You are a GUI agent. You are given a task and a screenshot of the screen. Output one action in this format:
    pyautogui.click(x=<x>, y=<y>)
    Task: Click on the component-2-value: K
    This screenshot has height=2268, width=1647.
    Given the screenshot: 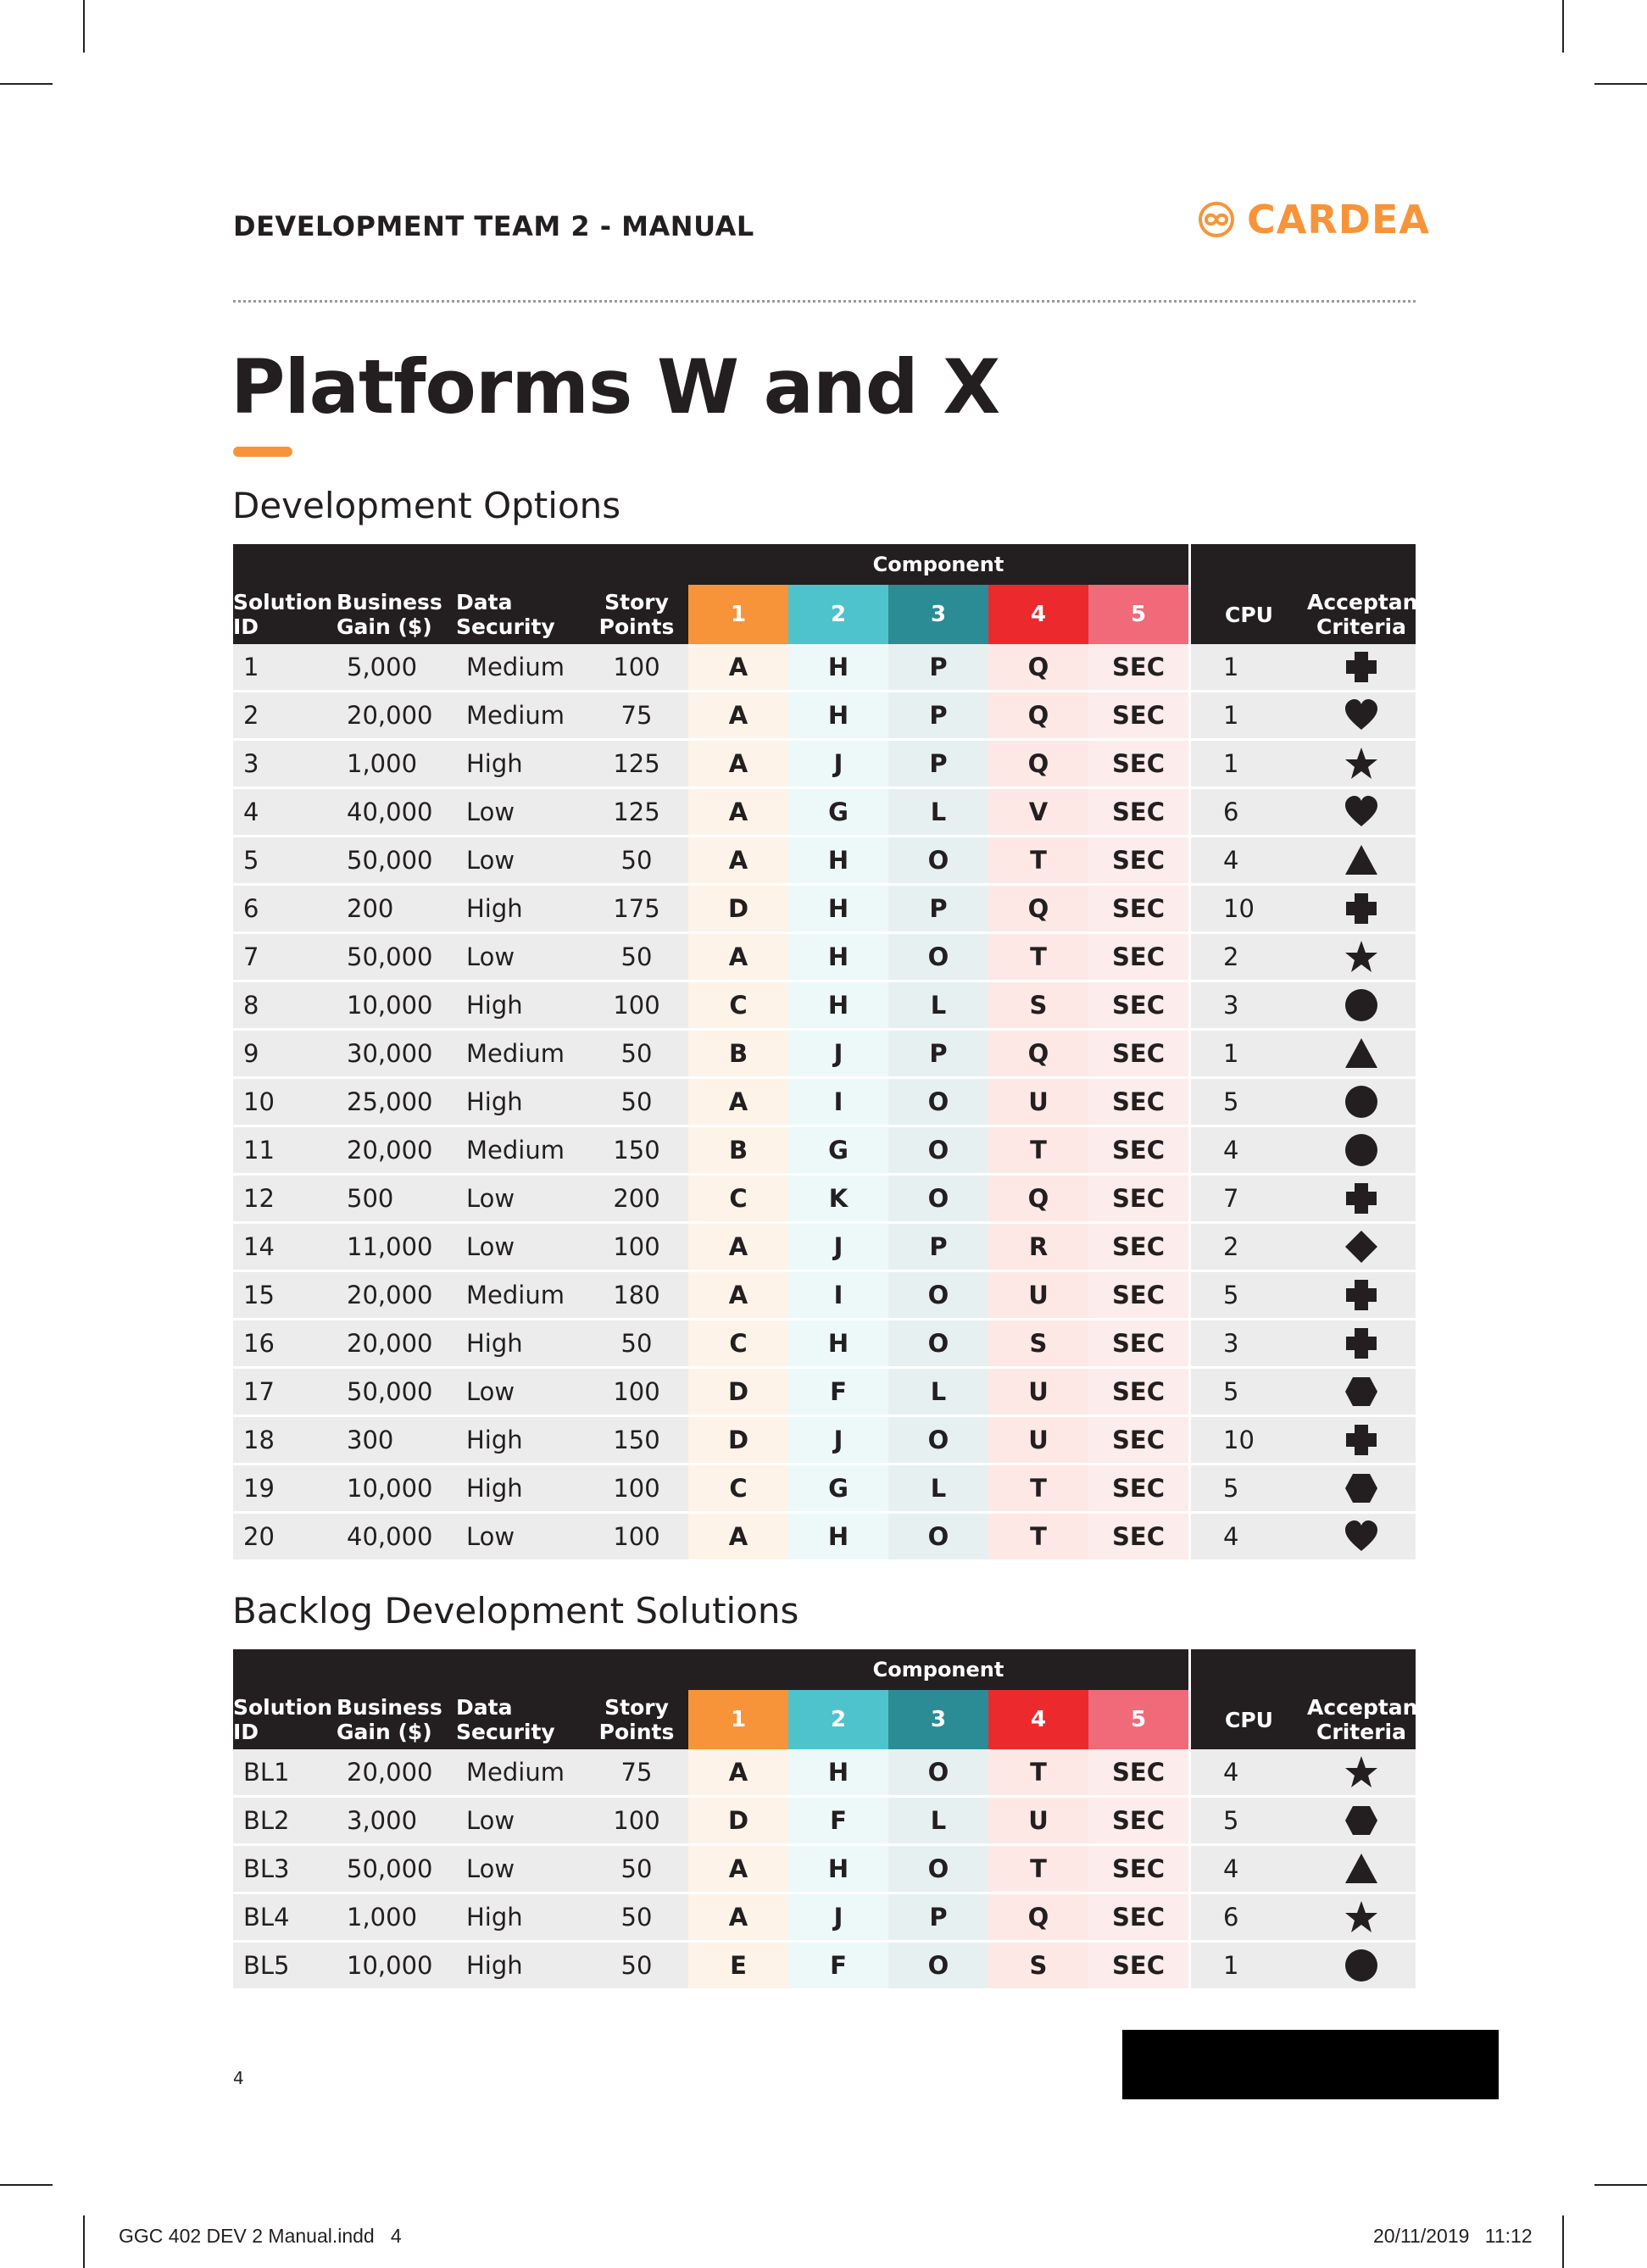 What is the action you would take?
    pyautogui.click(x=838, y=1200)
    